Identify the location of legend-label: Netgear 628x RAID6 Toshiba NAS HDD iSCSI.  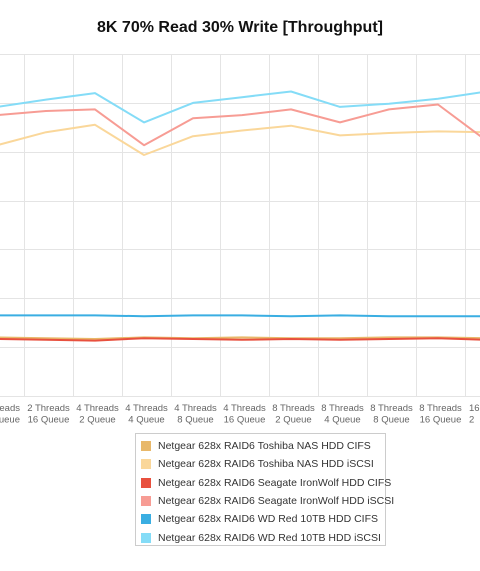
(266, 464).